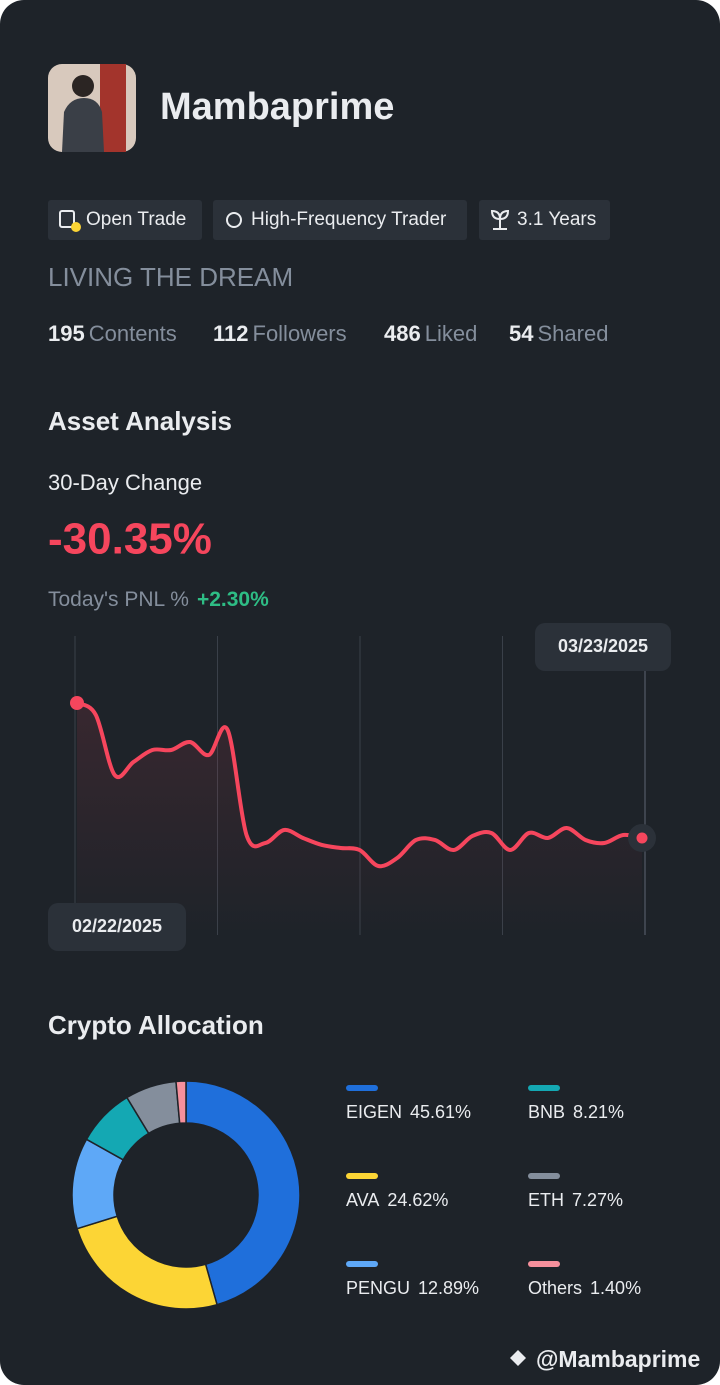  I want to click on legend-value: 12.89%, so click(448, 1288).